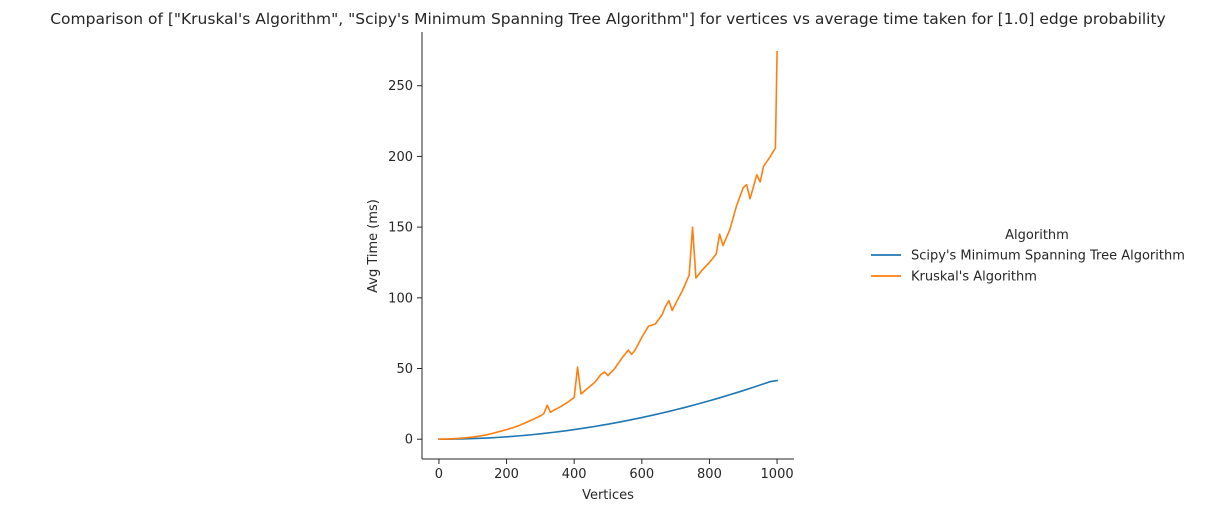  I want to click on x-tick-label: 600, so click(641, 474).